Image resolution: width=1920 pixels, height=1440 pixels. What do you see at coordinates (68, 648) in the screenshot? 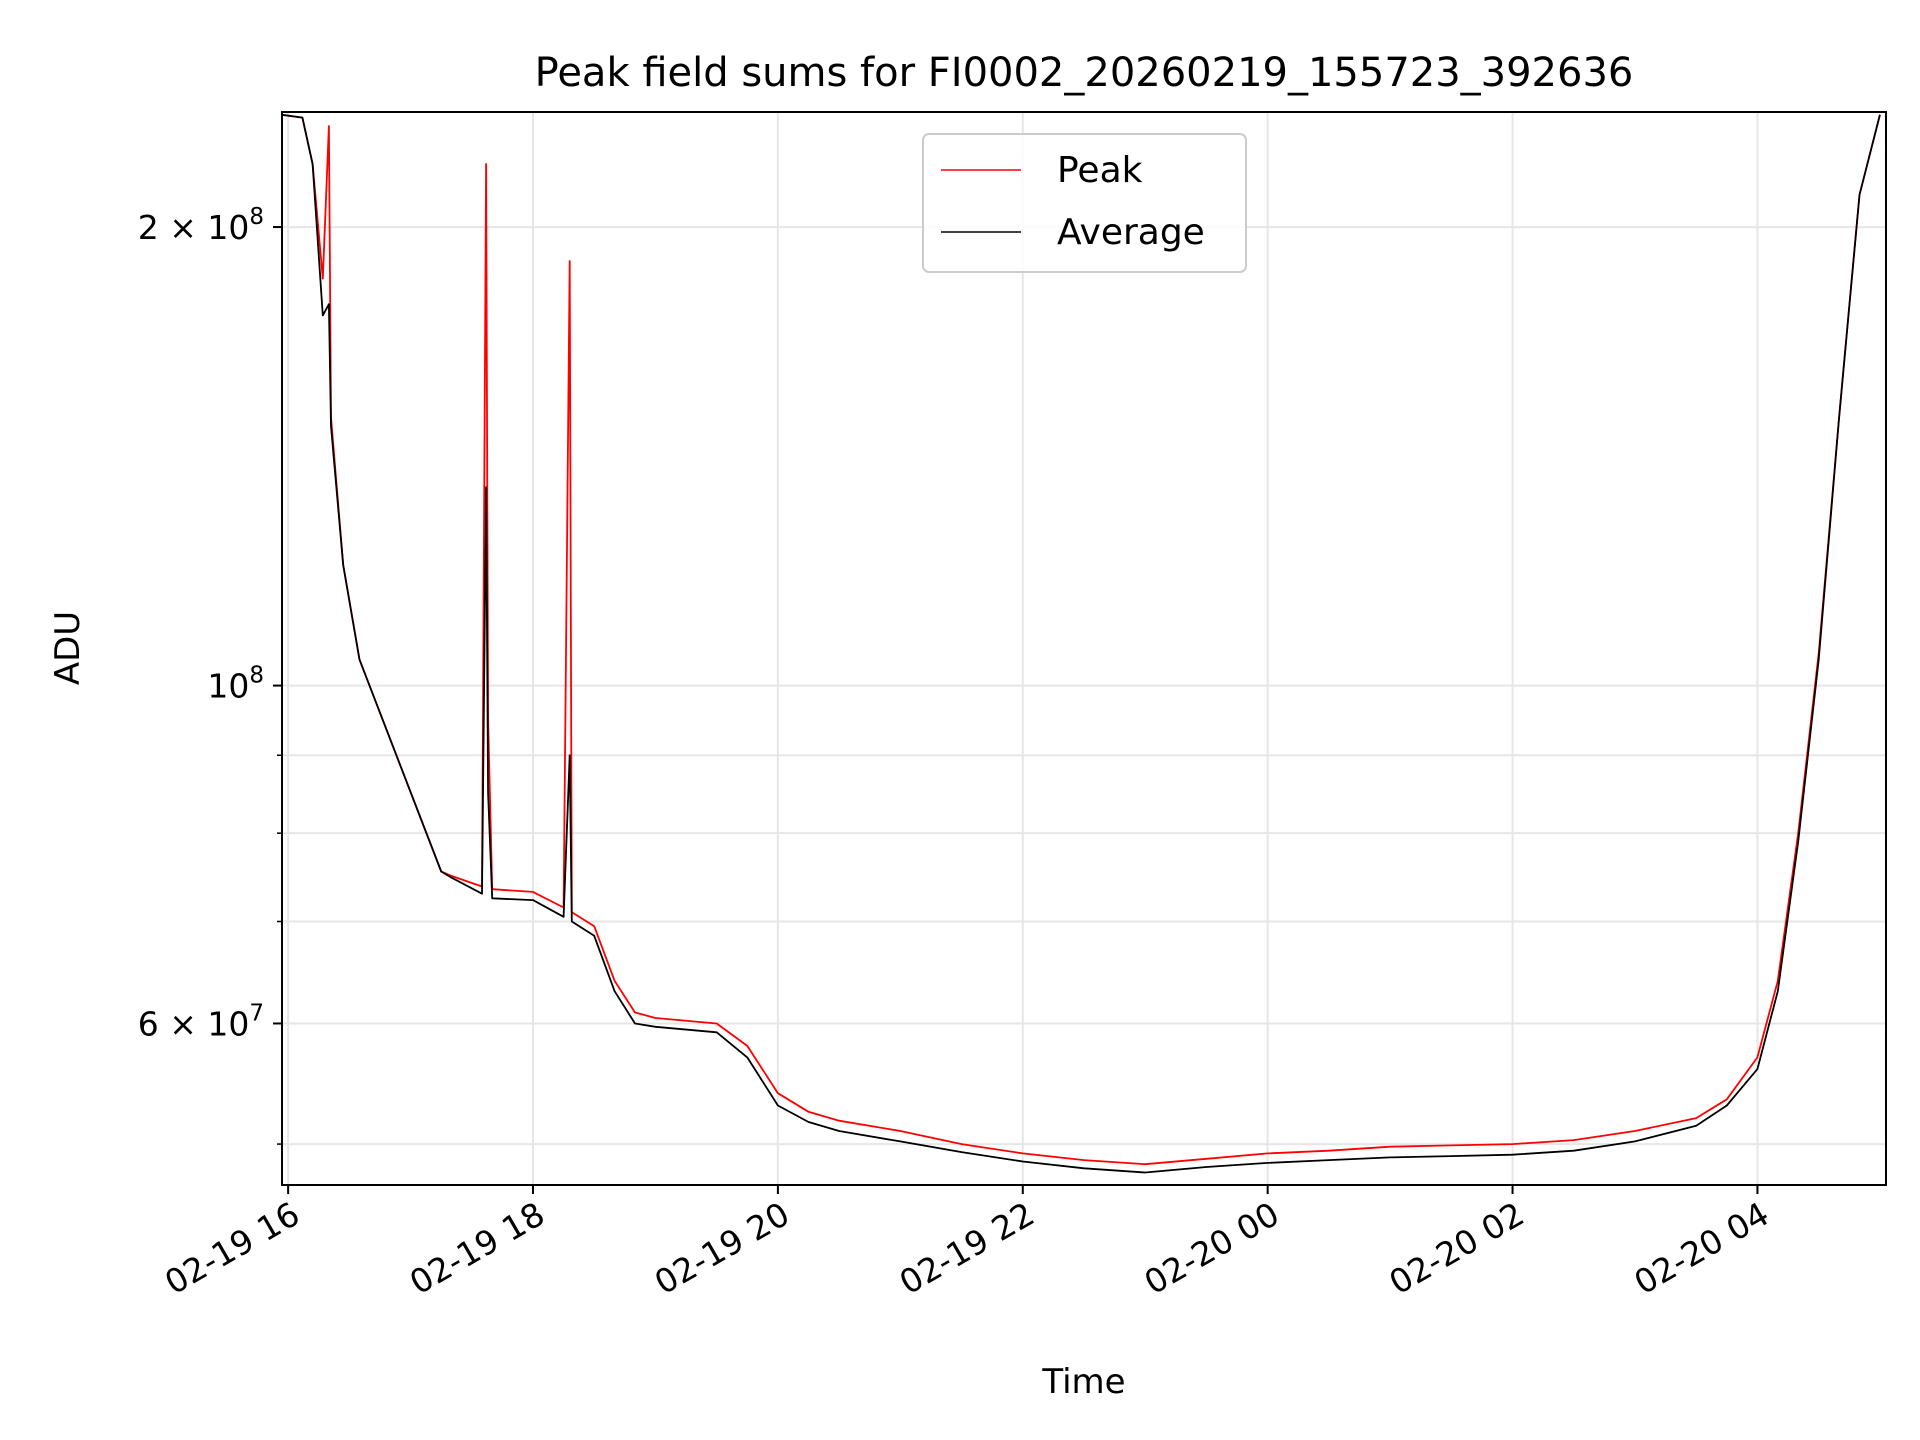
I see `y-axis-label: ADU` at bounding box center [68, 648].